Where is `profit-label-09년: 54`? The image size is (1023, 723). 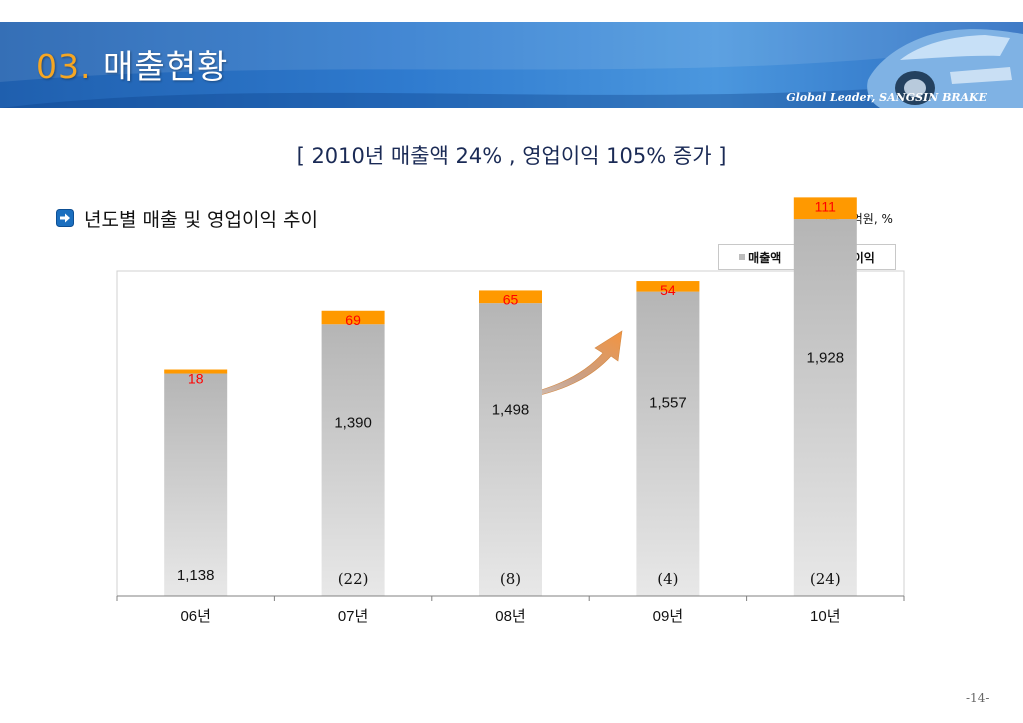
profit-label-09년: 54 is located at coordinates (668, 290).